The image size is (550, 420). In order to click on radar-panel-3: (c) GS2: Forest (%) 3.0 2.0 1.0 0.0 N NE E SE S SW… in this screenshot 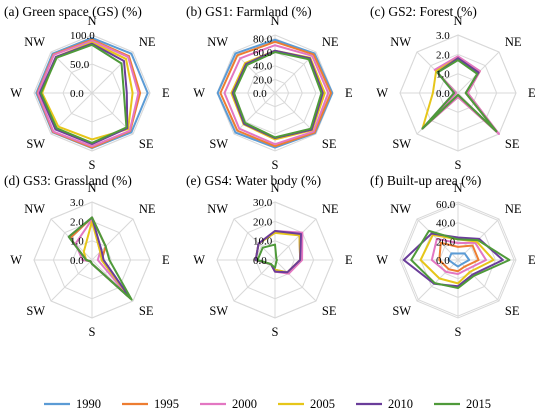, I will do `click(453, 88)`.